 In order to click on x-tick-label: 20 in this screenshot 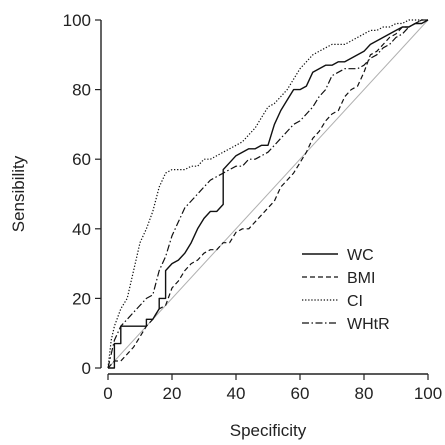, I will do `click(172, 393)`.